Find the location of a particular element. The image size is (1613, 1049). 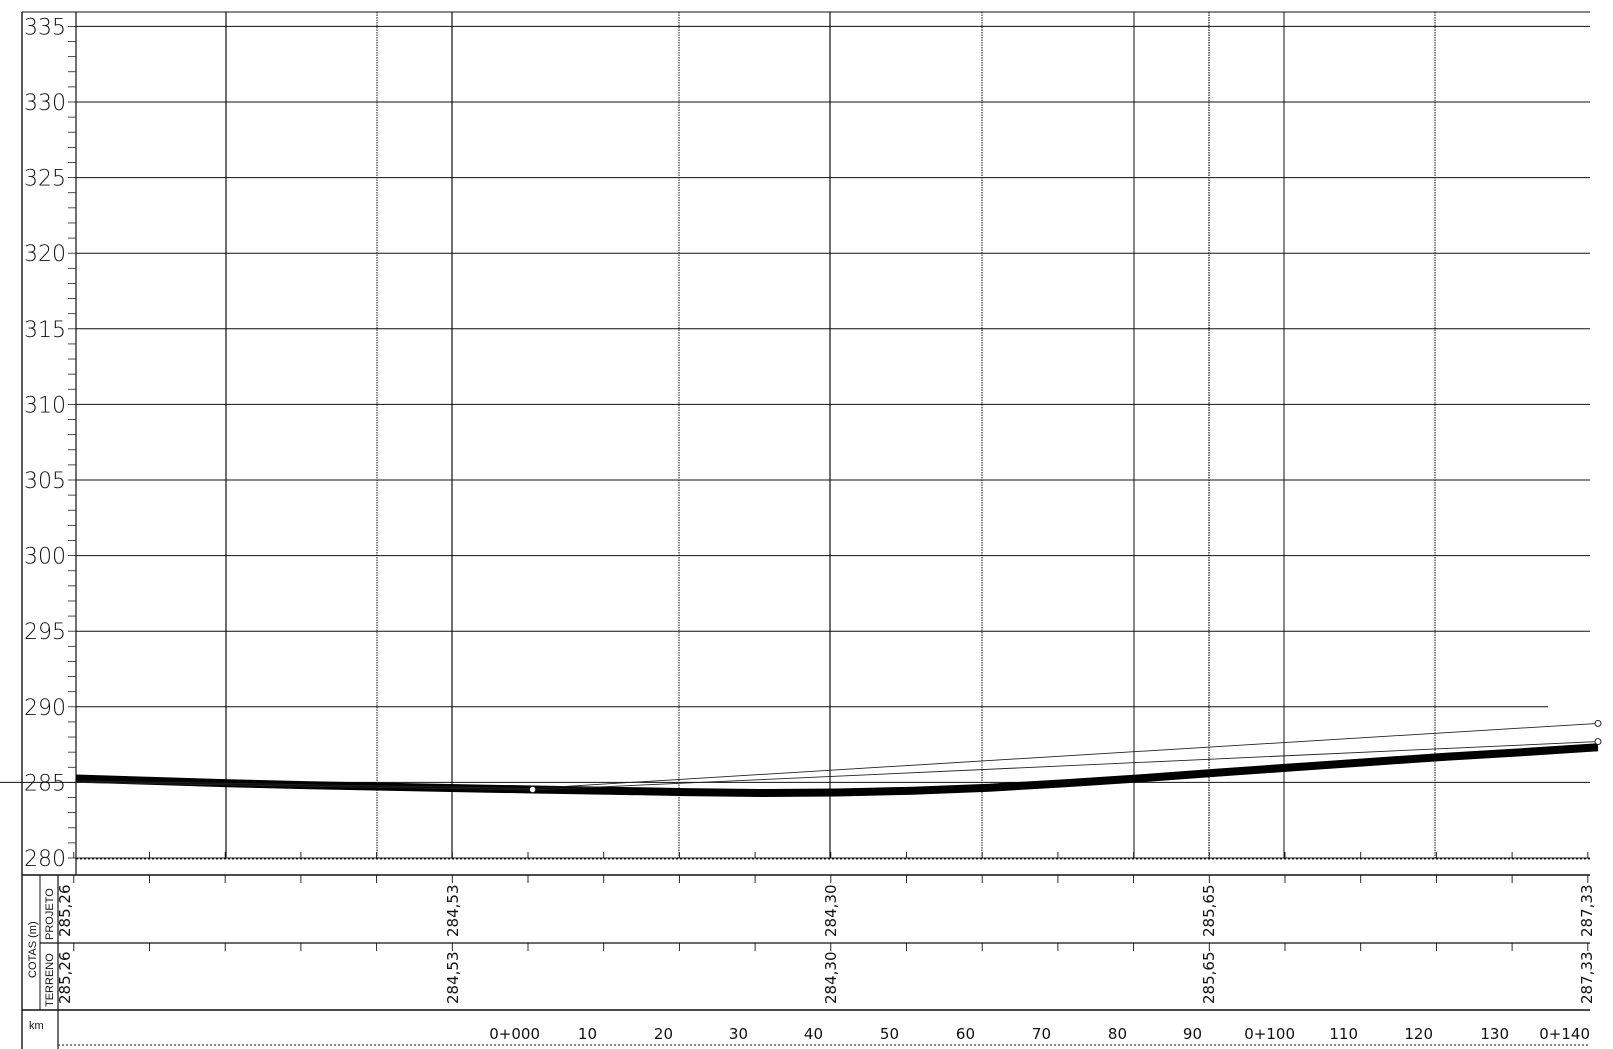

projeto-value: 284,53 is located at coordinates (453, 911).